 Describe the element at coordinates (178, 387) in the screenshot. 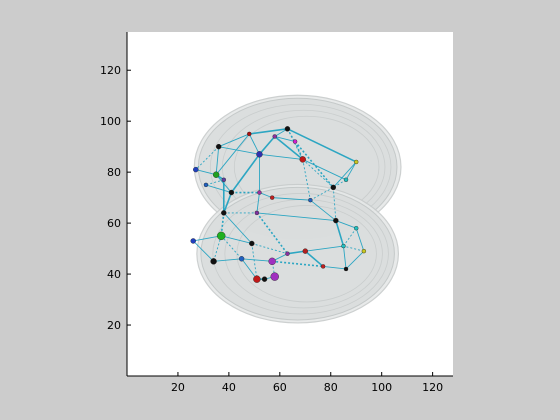

I see `x-tick-label: 20` at that location.